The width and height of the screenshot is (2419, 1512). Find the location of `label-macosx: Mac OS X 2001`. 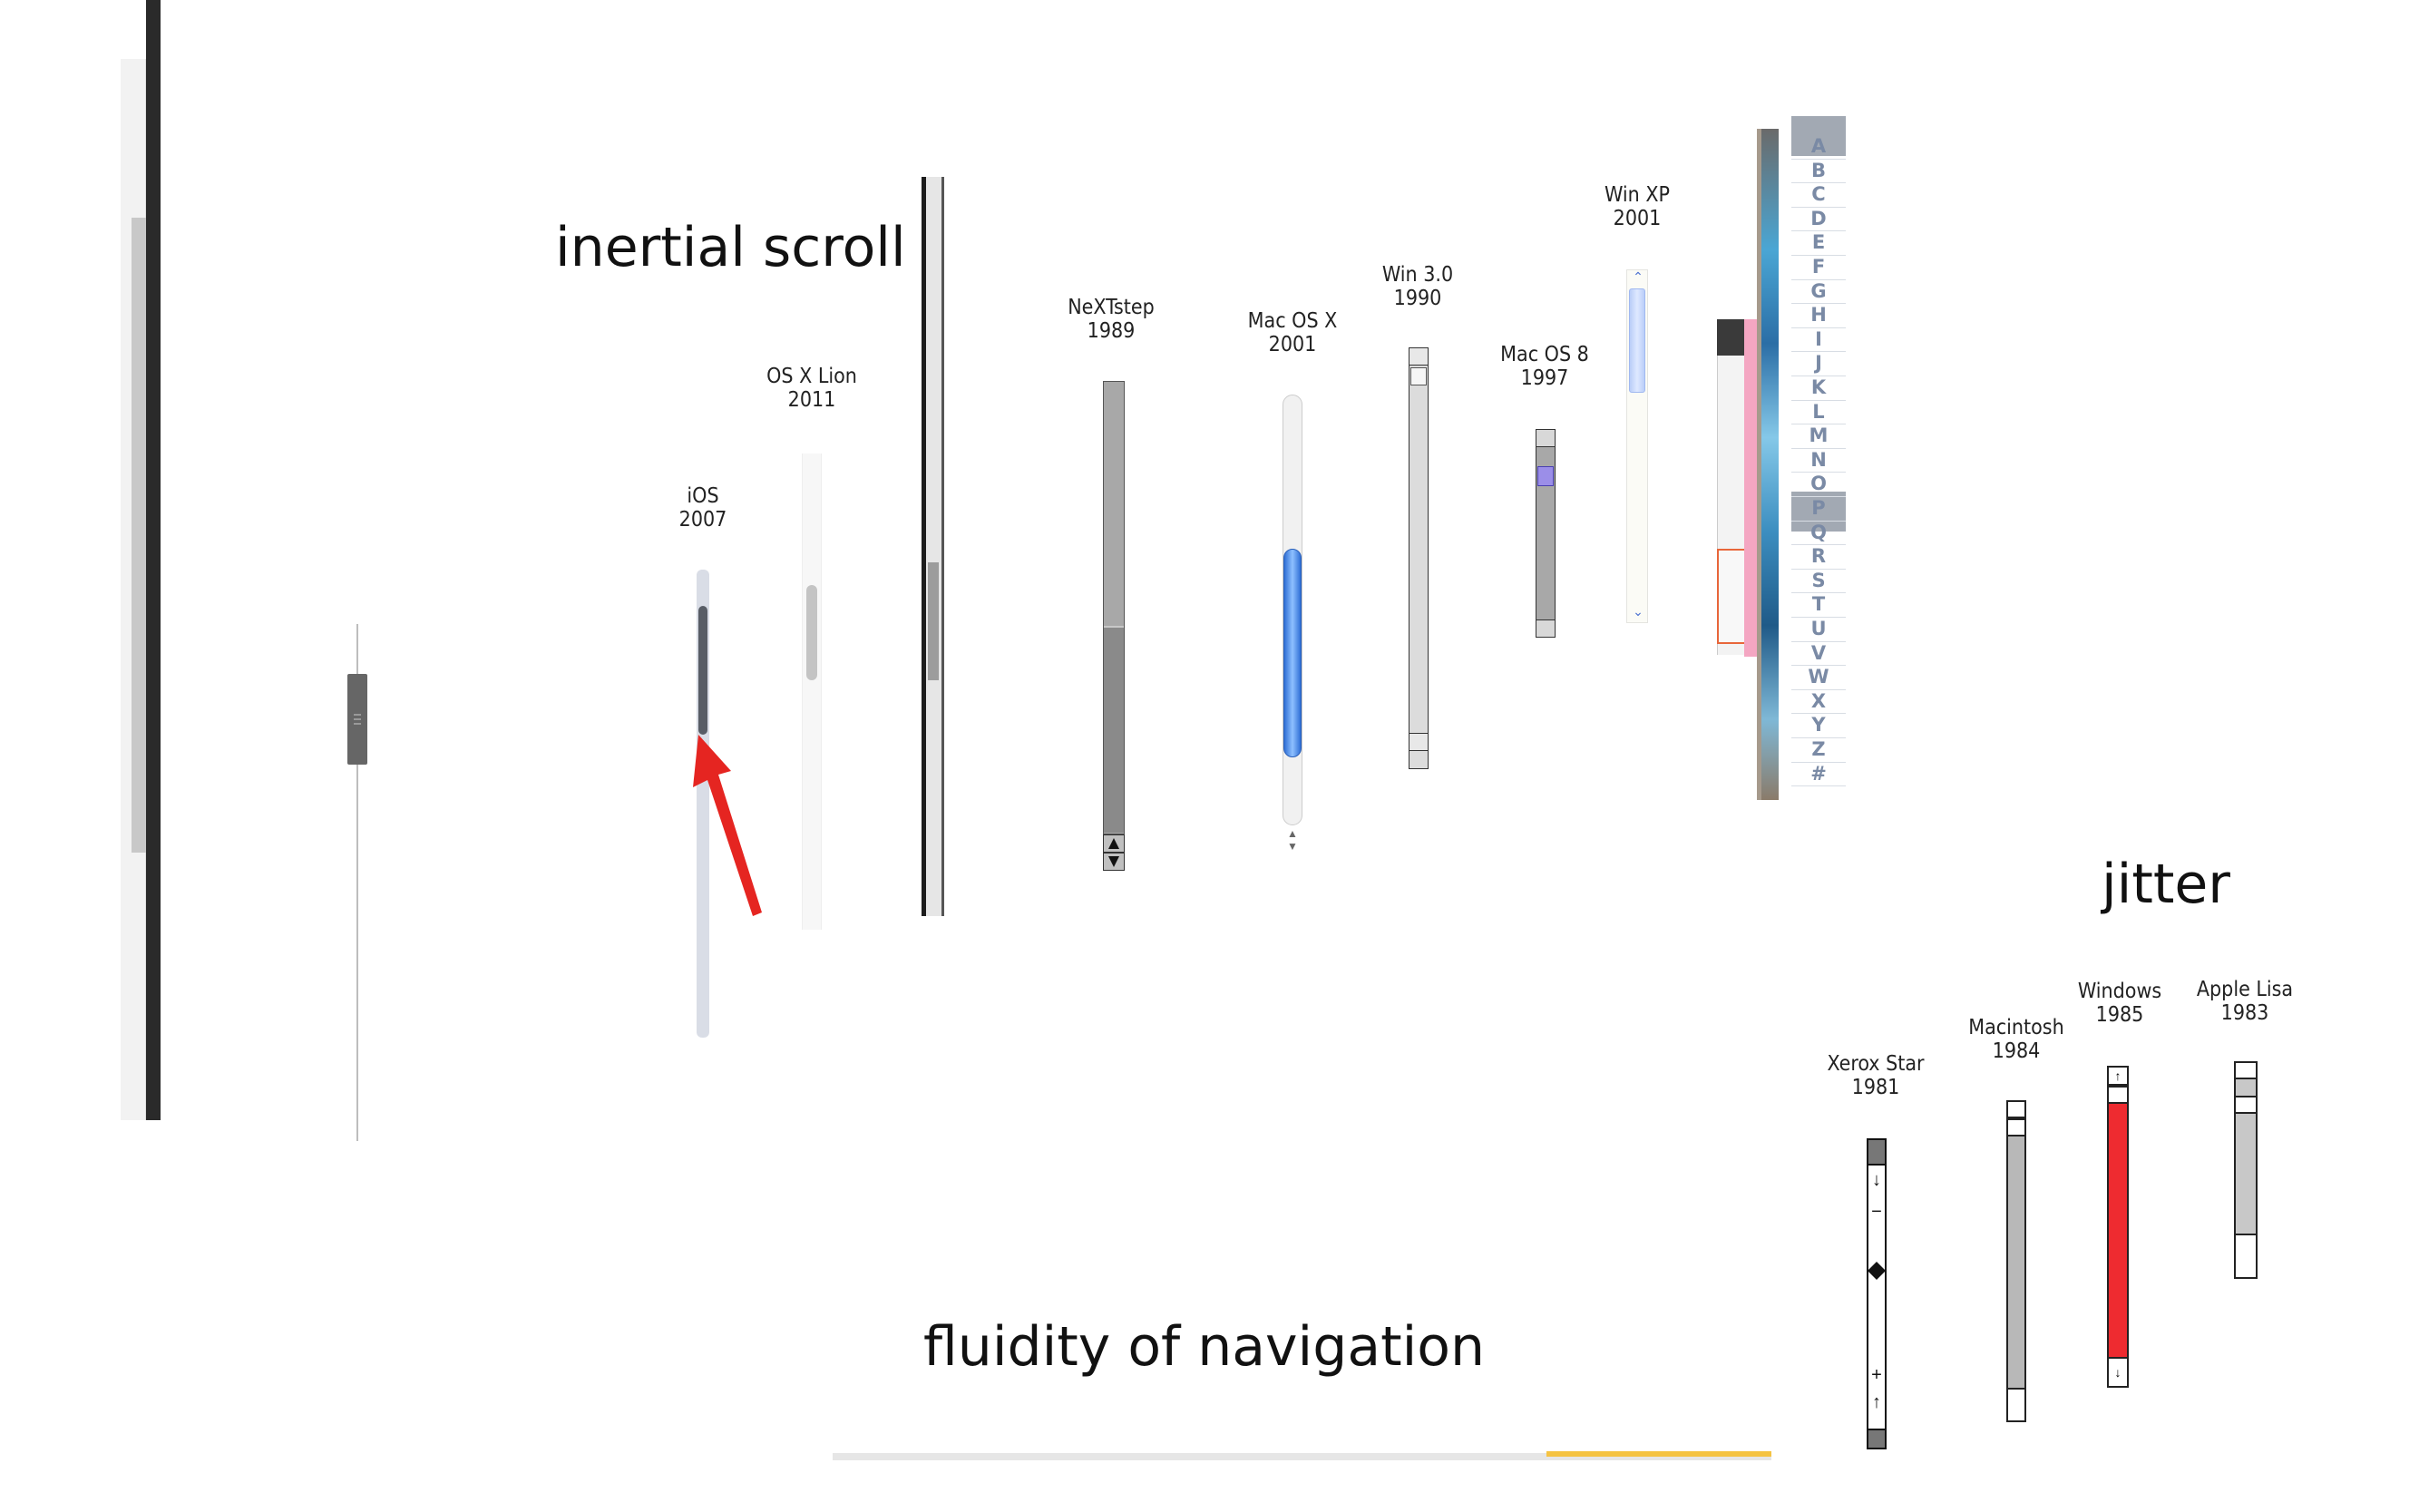

label-macosx: Mac OS X 2001 is located at coordinates (1293, 332).